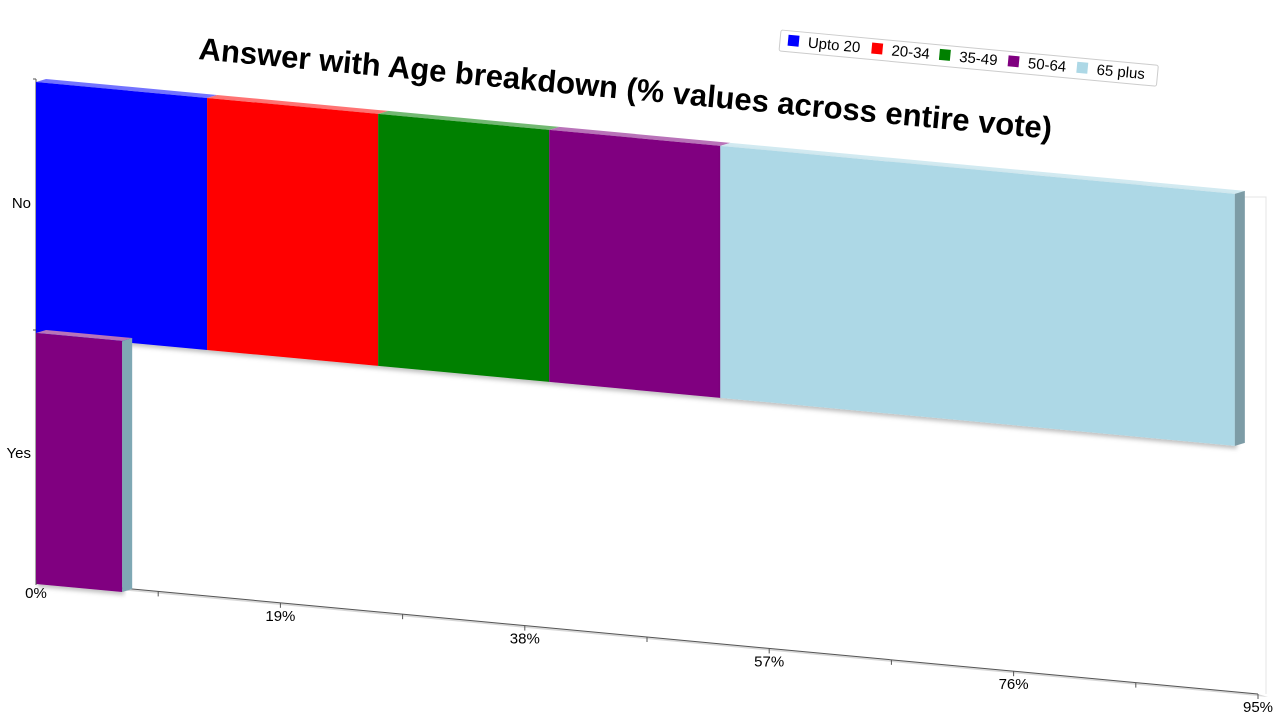  I want to click on bar-top-no-65-plus, so click(982, 168).